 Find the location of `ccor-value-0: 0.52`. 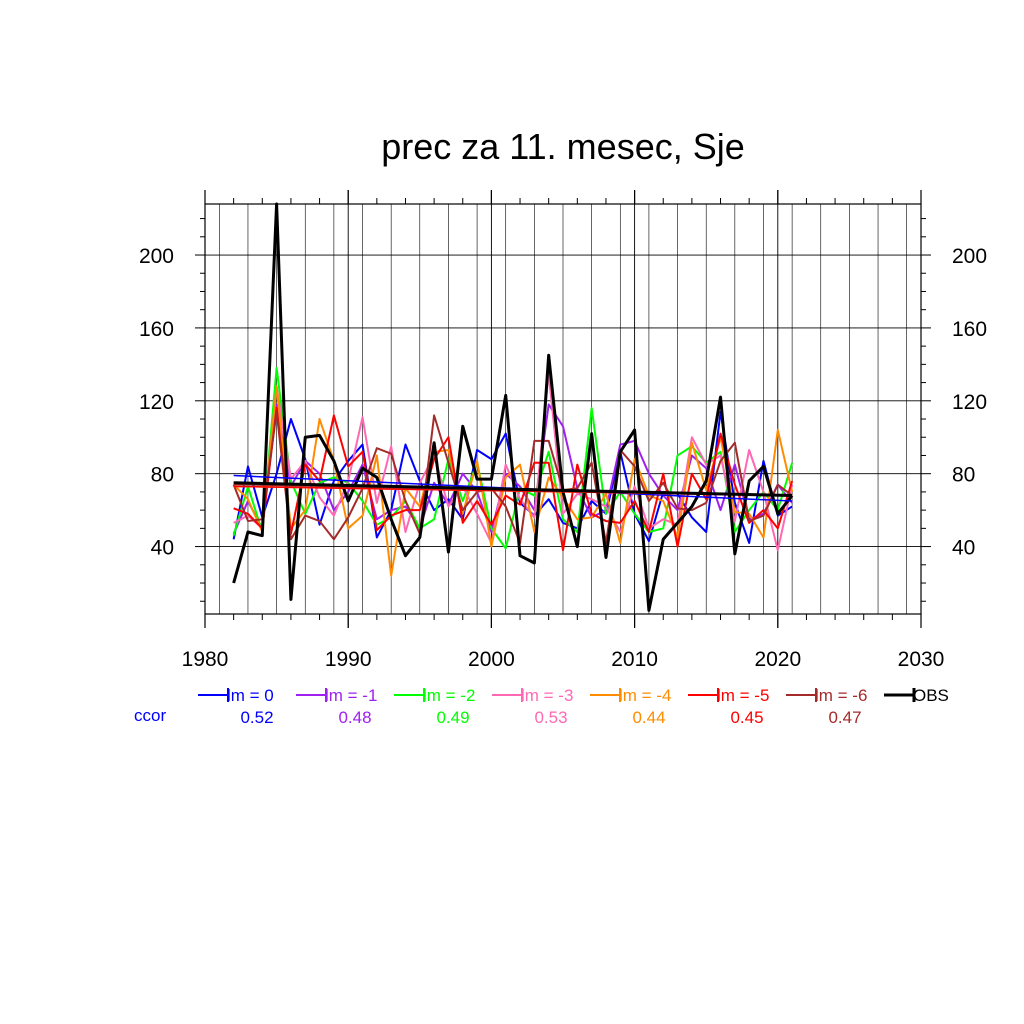

ccor-value-0: 0.52 is located at coordinates (256, 717).